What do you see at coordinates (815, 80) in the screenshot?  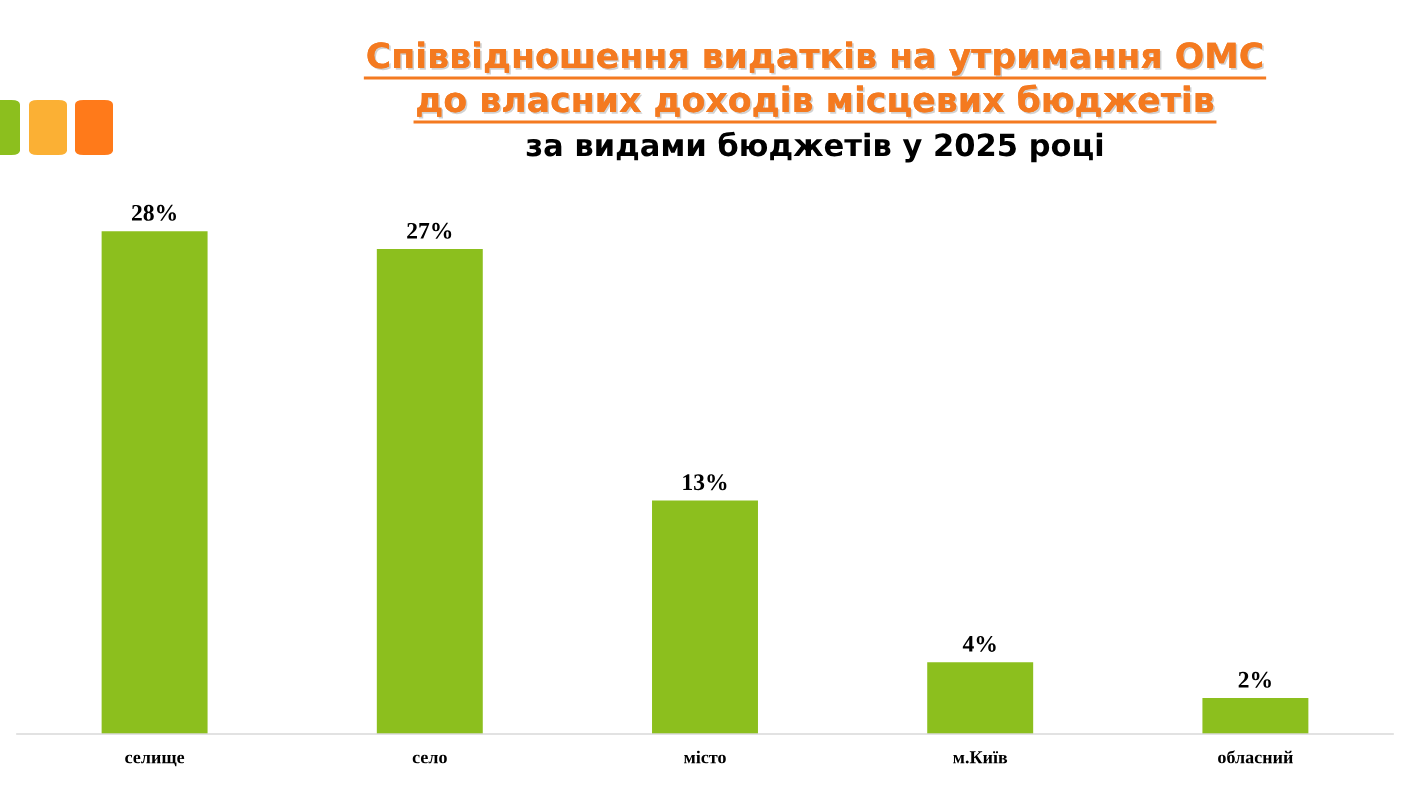 I see `chart-title: Співвідношення видатків на утримання ОМС до власних доходів місцевих бюджетів` at bounding box center [815, 80].